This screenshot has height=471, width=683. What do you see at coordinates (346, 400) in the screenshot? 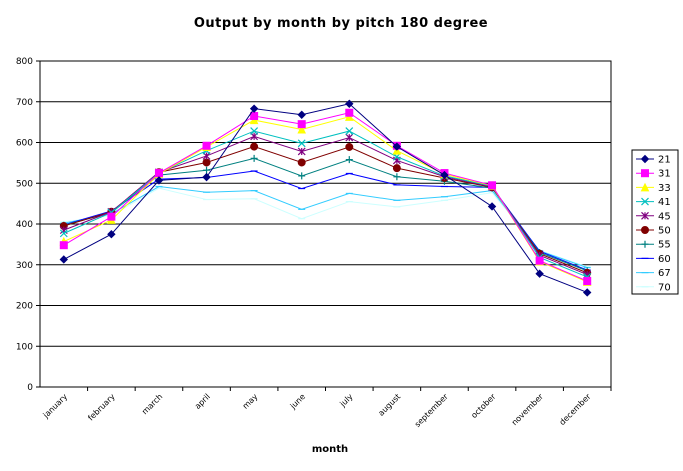
I see `x-tick-label: july` at bounding box center [346, 400].